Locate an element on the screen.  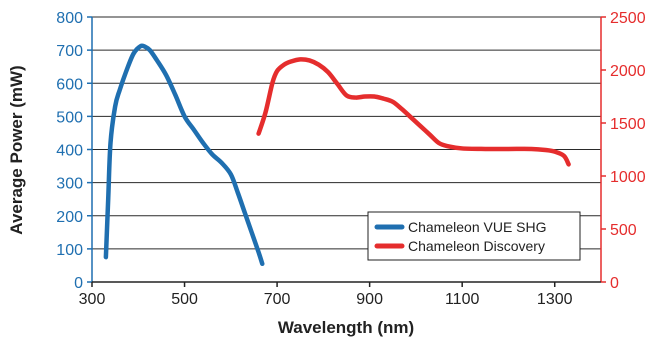
x-tick-label: 700 is located at coordinates (277, 299).